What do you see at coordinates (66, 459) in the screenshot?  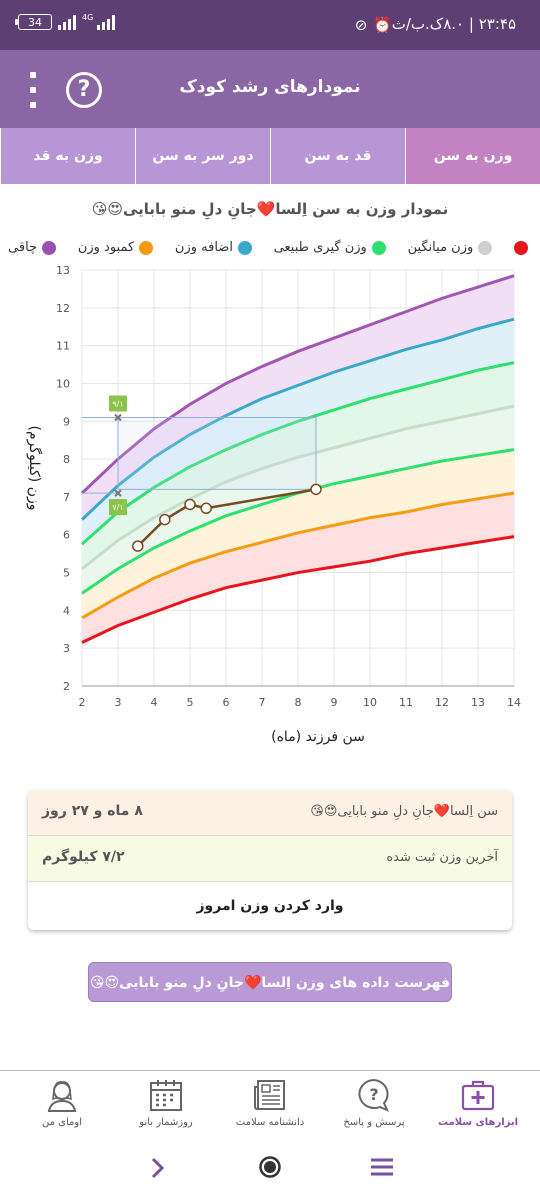 I see `y-tick-label: 8` at bounding box center [66, 459].